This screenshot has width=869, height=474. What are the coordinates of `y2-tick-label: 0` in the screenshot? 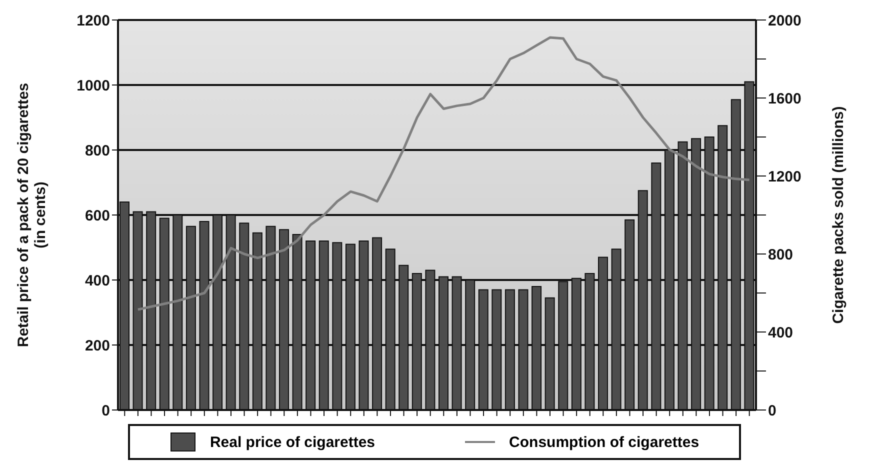 It's located at (772, 411).